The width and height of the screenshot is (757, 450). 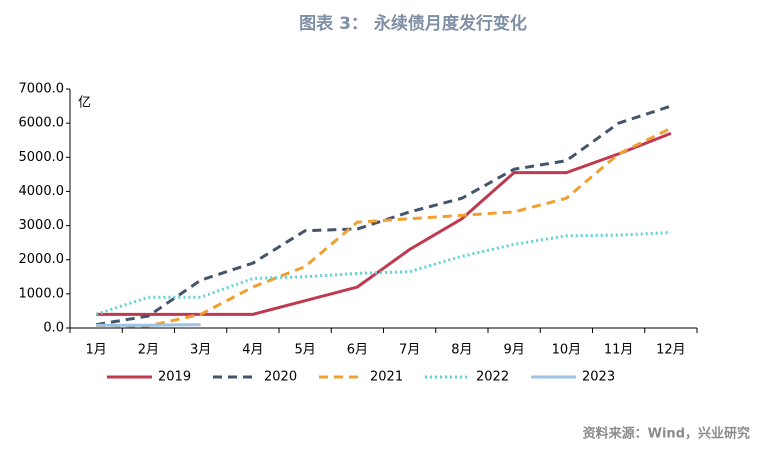 I want to click on x-tick-label: 4月, so click(x=252, y=350).